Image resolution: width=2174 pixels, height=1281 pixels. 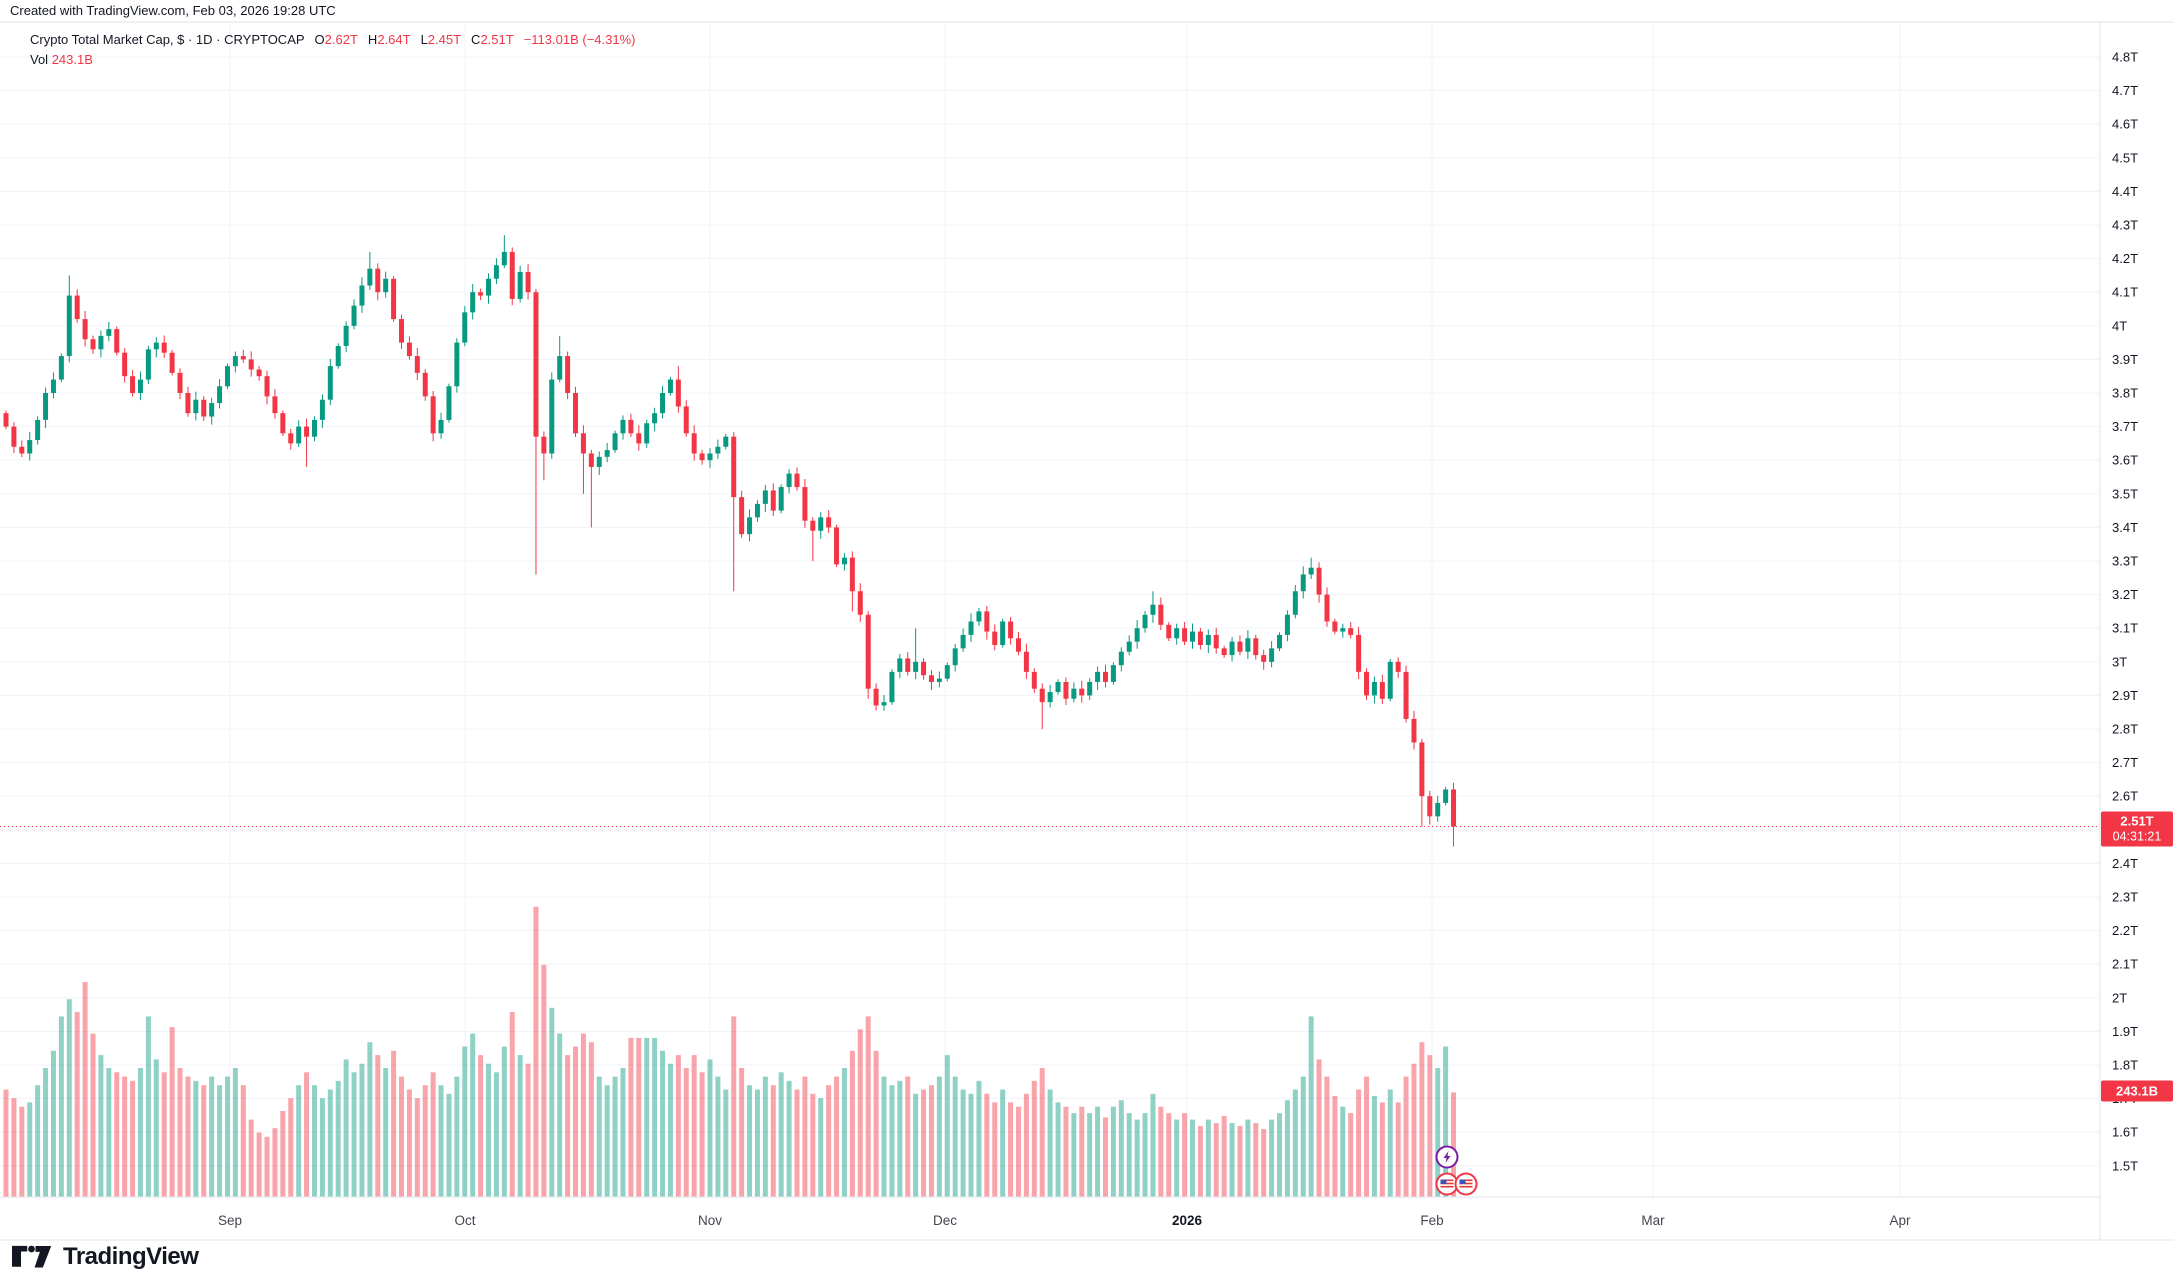 What do you see at coordinates (336, 39) in the screenshot?
I see `ohlc-open: O2.62T` at bounding box center [336, 39].